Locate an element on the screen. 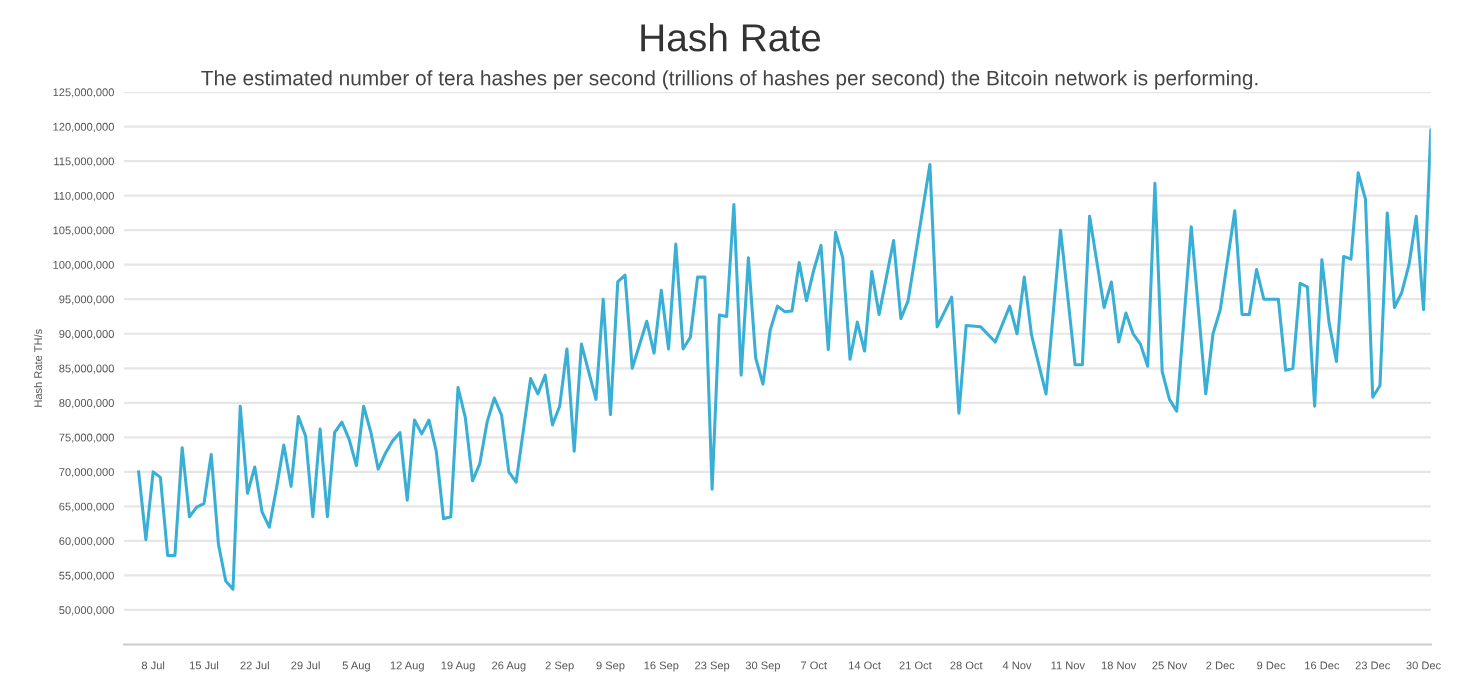 This screenshot has height=682, width=1460. chart-title: Hash Rate is located at coordinates (731, 37).